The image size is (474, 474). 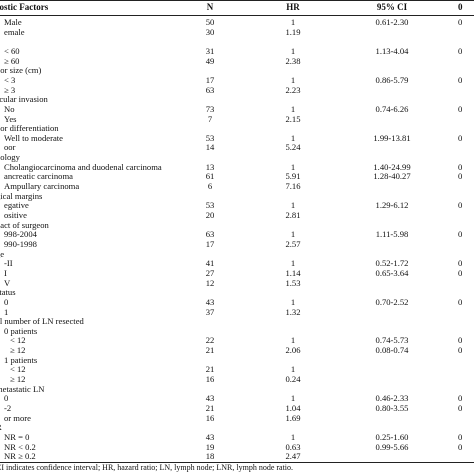 I want to click on row-hr: 5.24, so click(x=293, y=147).